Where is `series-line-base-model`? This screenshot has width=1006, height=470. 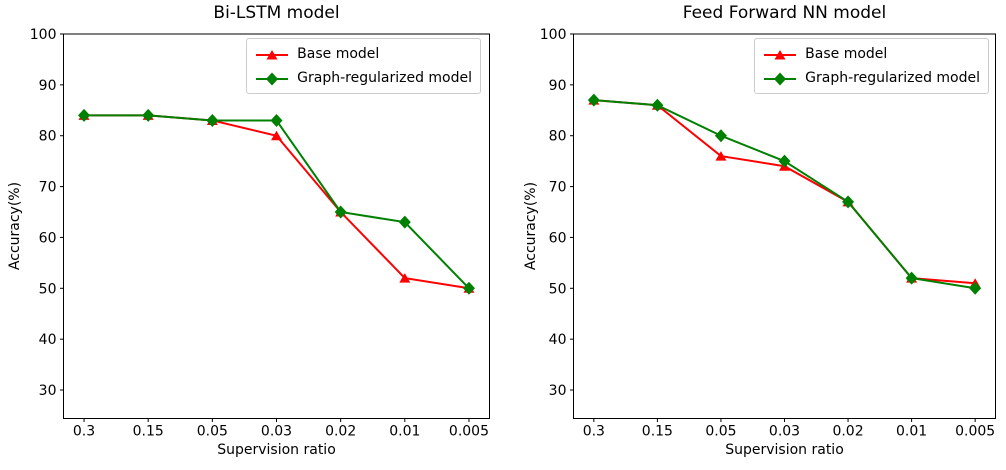
series-line-base-model is located at coordinates (277, 202).